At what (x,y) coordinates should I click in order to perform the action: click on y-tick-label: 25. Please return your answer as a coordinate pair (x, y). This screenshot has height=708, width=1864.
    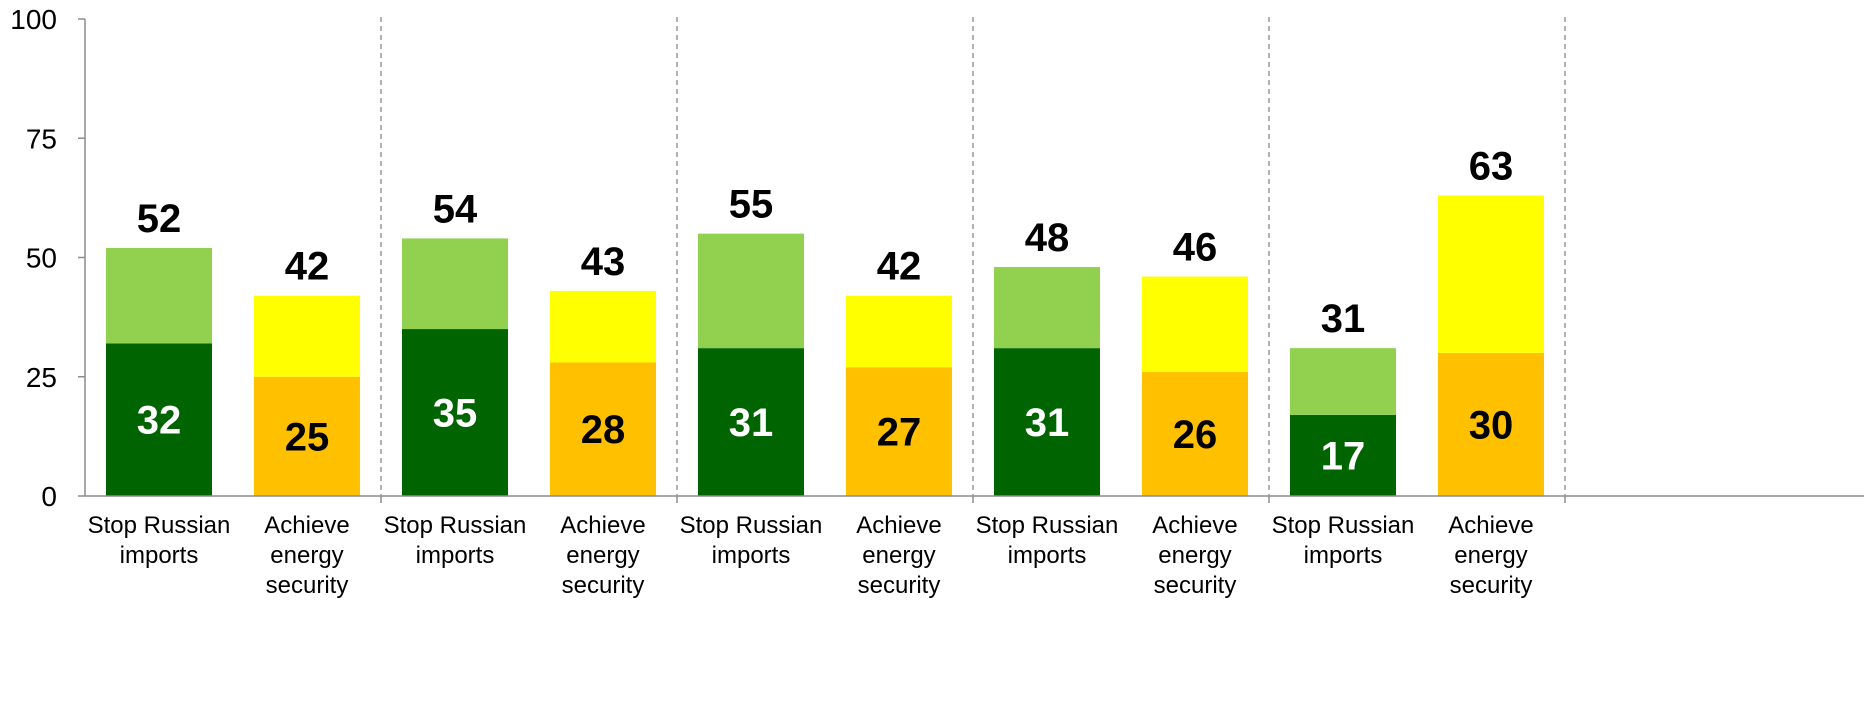
    Looking at the image, I should click on (41, 377).